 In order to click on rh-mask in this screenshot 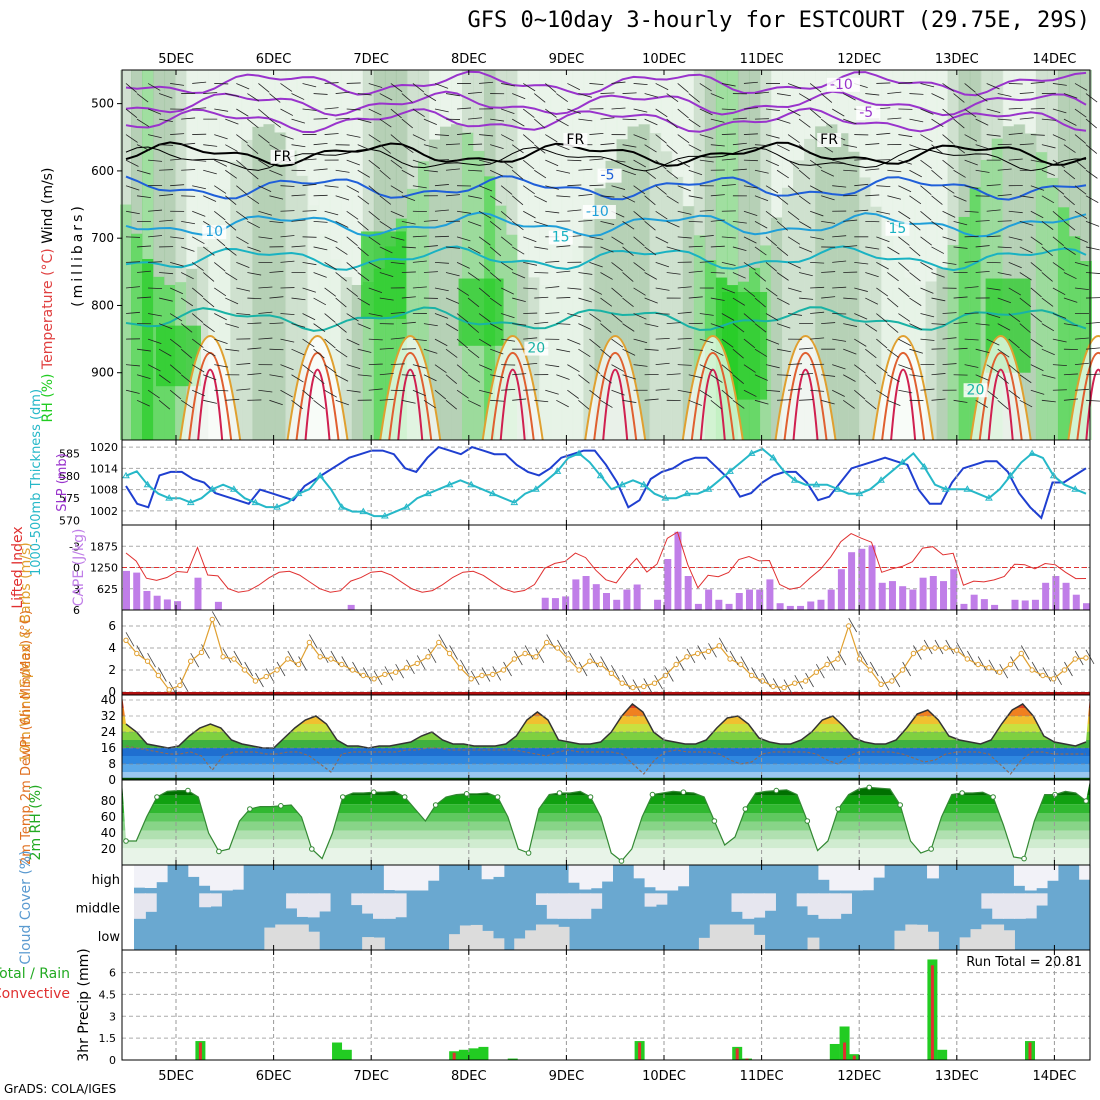, I will do `click(606, 820)`.